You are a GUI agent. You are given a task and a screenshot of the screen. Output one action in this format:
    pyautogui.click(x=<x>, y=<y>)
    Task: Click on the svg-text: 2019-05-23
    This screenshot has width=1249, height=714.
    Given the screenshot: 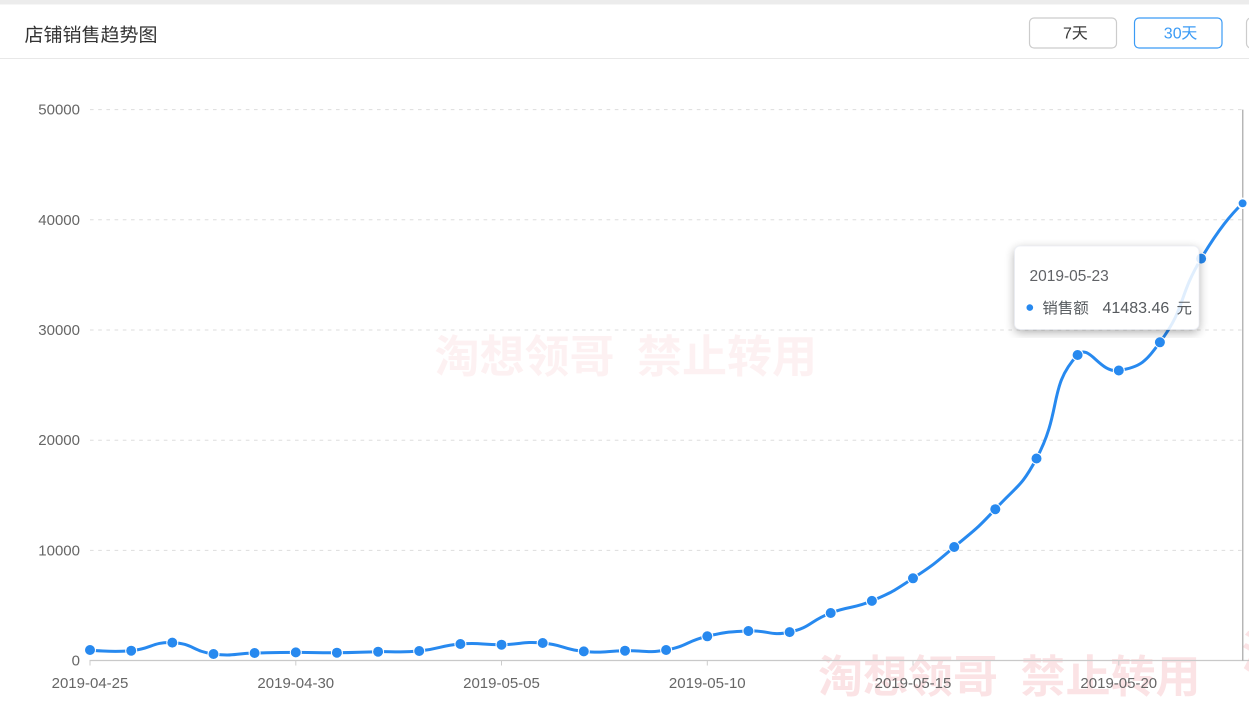 What is the action you would take?
    pyautogui.click(x=1069, y=276)
    